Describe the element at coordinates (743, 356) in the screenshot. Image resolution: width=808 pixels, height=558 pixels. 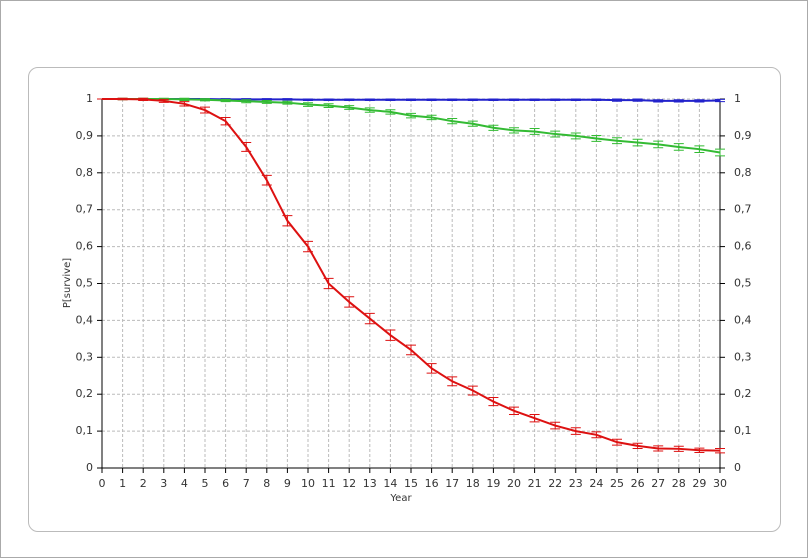
I see `y2-tick-label: 0,3` at that location.